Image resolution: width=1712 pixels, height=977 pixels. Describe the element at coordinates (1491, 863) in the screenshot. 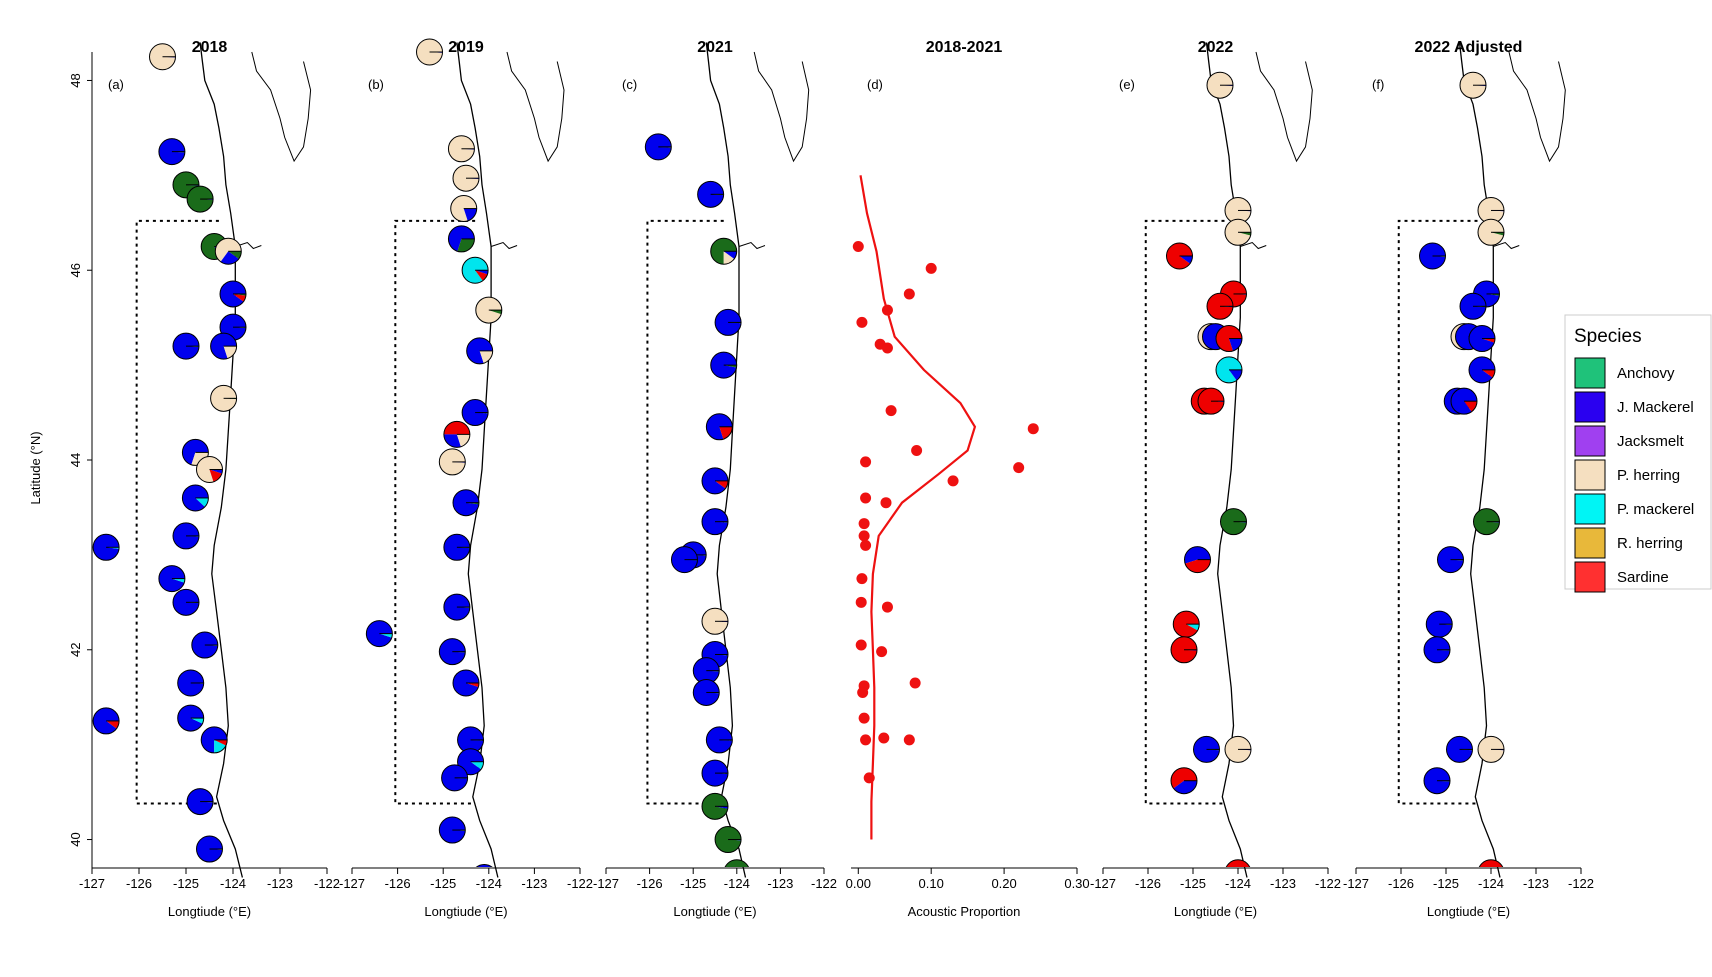

I see `pie-outline` at that location.